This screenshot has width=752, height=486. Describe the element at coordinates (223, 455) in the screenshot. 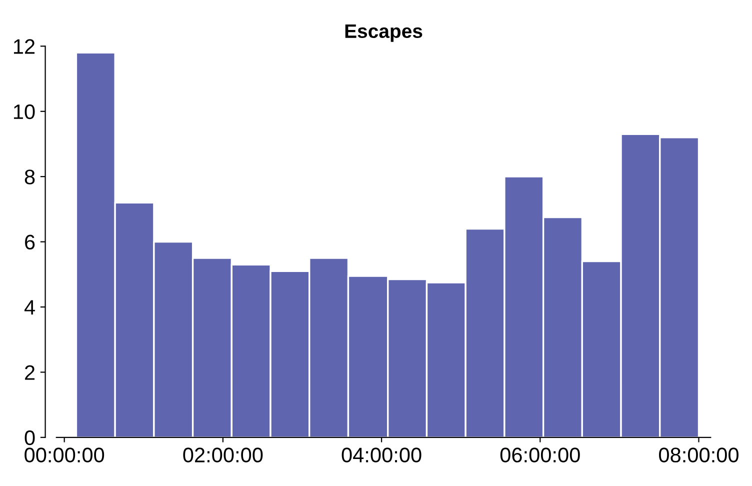

I see `x-tick-label: 02:00:00` at that location.